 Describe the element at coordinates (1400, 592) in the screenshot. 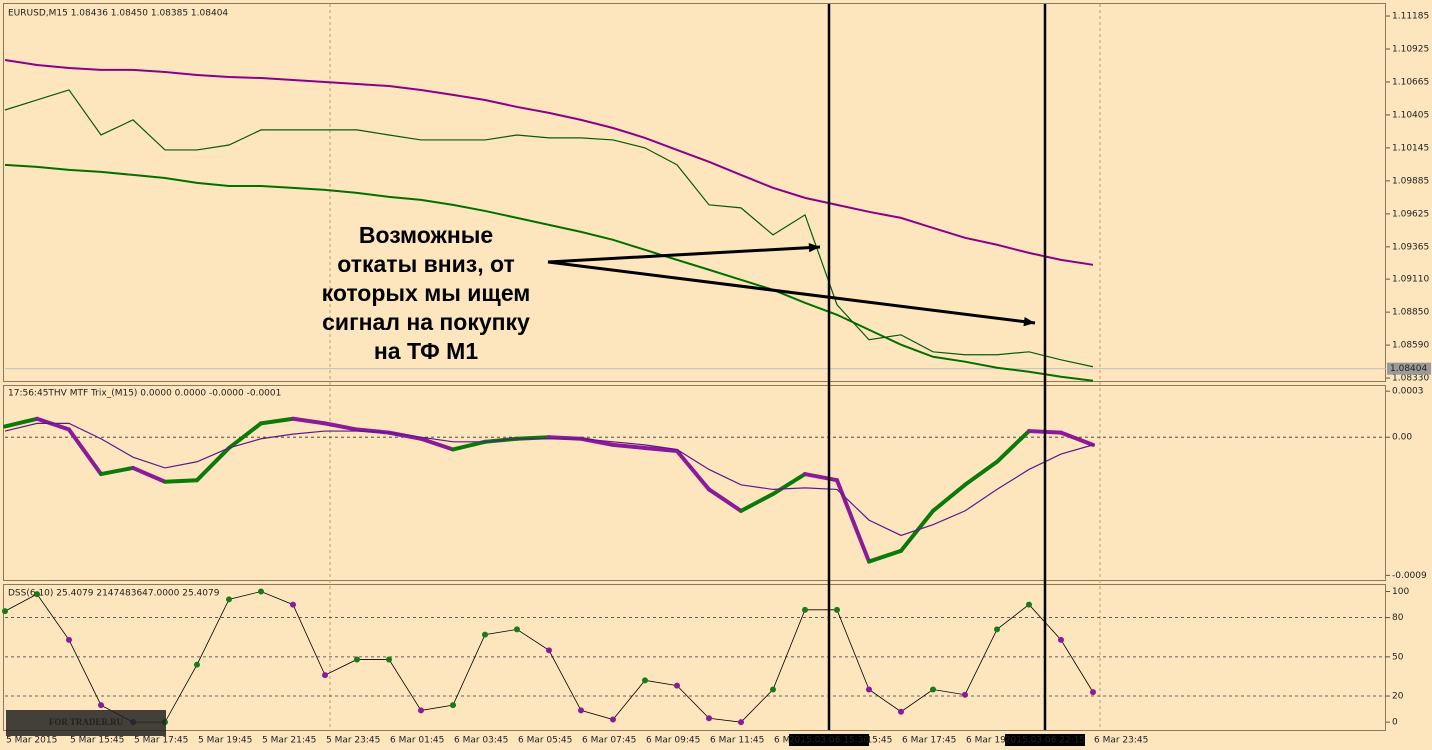

I see `y-tick-label: 100` at that location.